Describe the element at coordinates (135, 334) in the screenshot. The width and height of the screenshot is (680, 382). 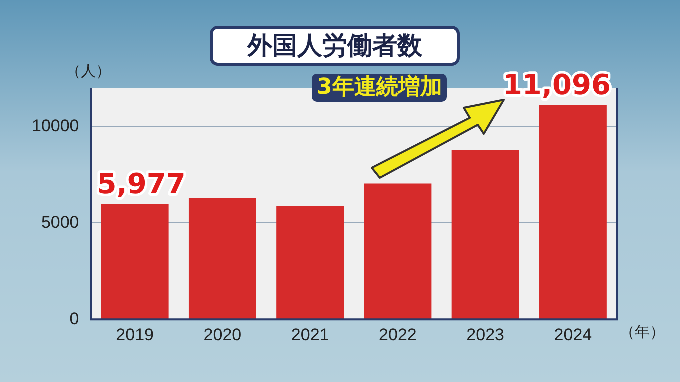
I see `x-tick-label: 2019` at that location.